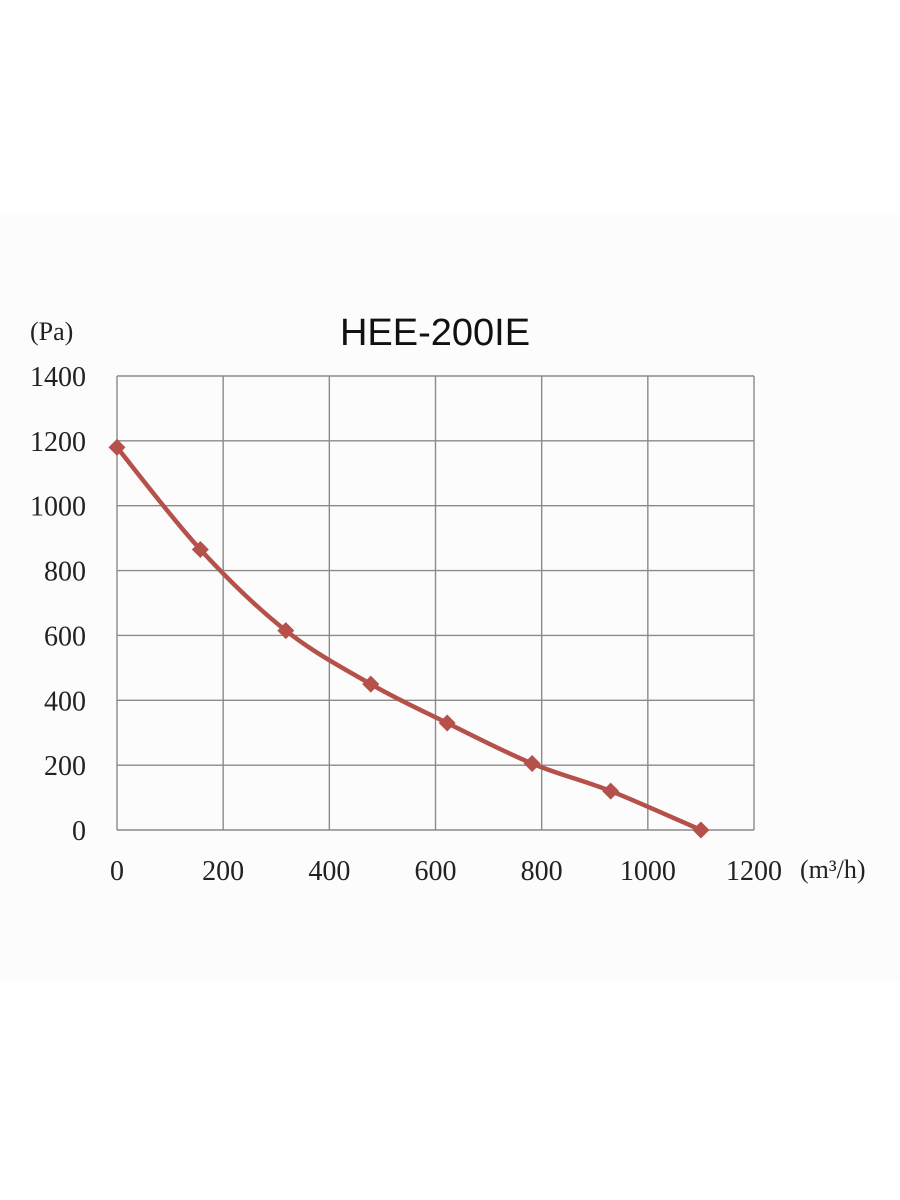 The width and height of the screenshot is (900, 1200). I want to click on y-tick-label-0: 0, so click(79, 831).